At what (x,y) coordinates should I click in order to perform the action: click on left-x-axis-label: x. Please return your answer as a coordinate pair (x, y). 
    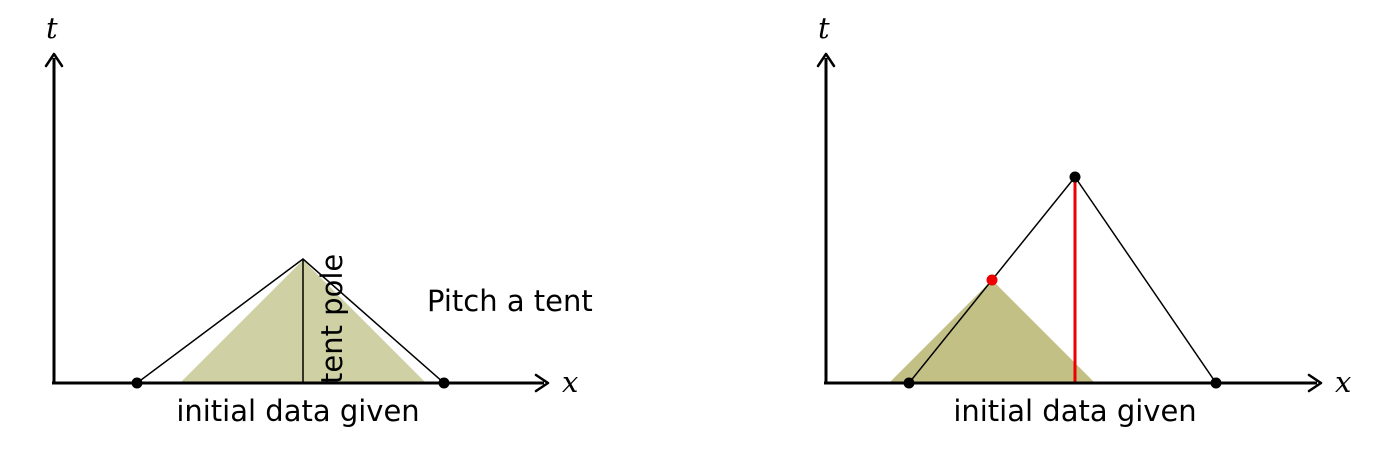
    Looking at the image, I should click on (570, 382).